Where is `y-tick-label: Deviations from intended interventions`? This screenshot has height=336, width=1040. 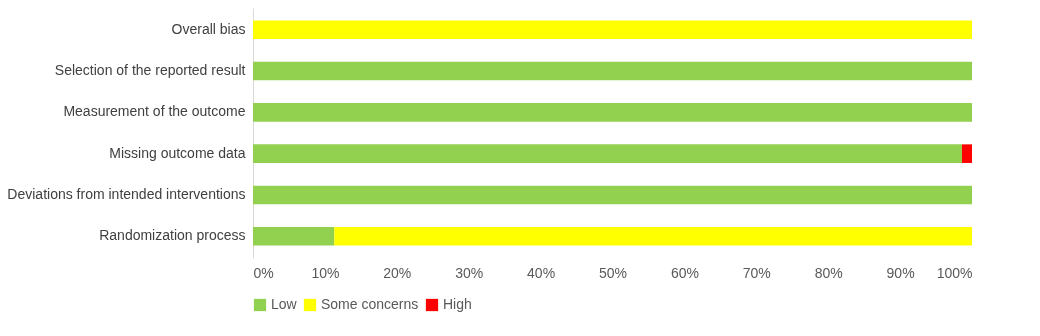 y-tick-label: Deviations from intended interventions is located at coordinates (126, 193).